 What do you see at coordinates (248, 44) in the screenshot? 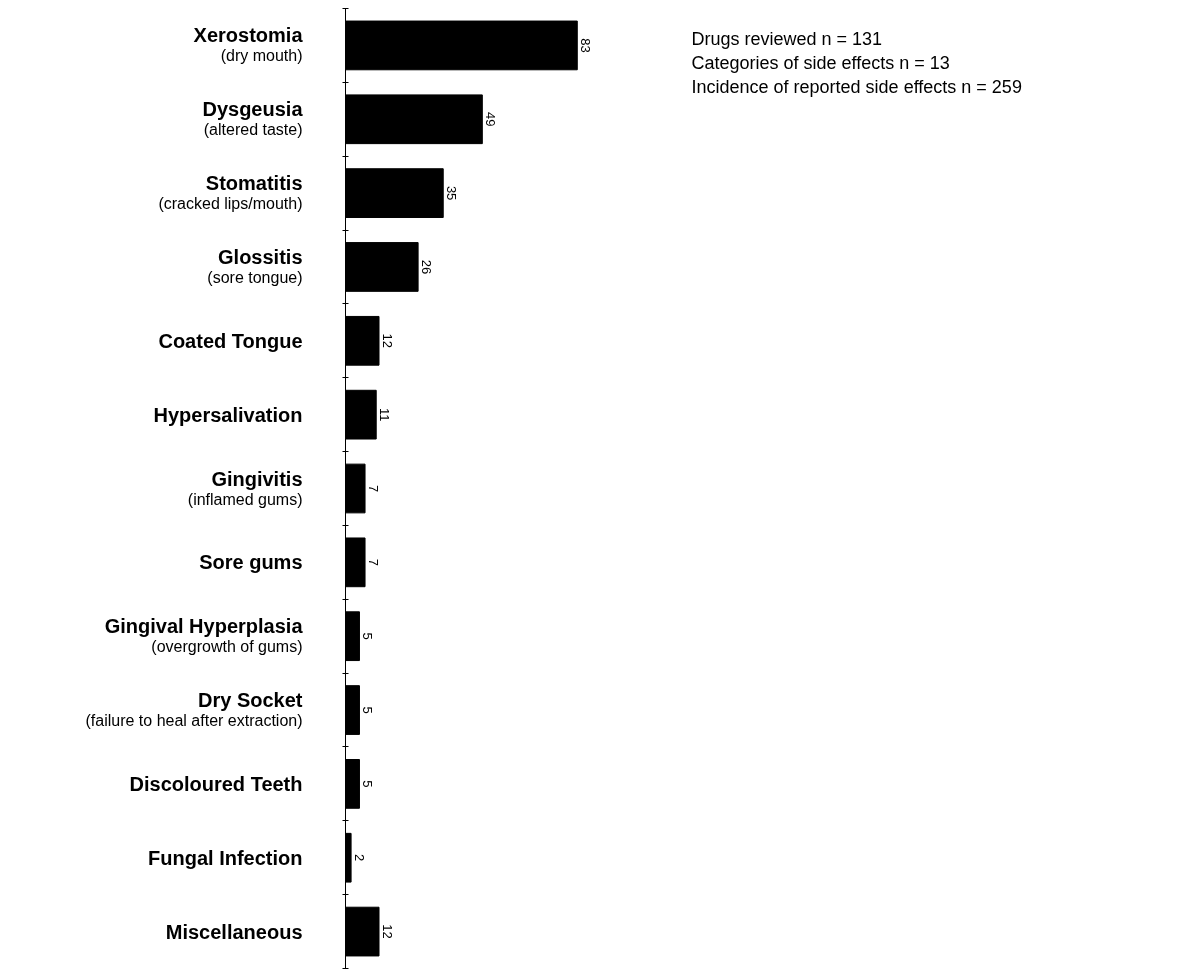
I see `y-tick-label: Xerostomia (dry mouth)` at bounding box center [248, 44].